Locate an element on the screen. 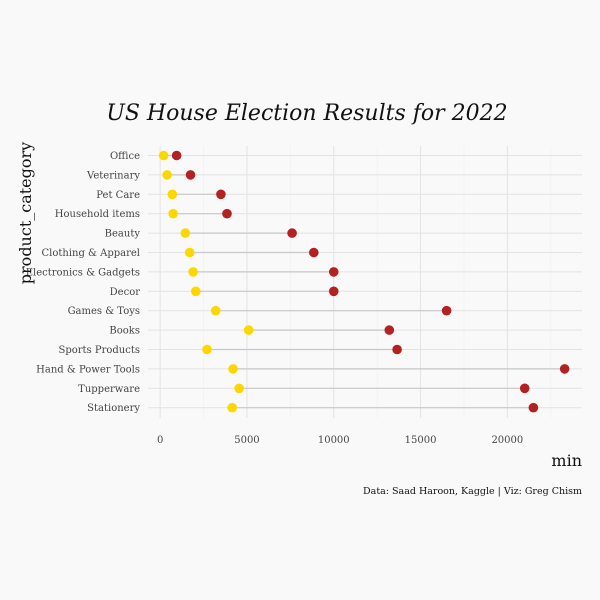  category-label: Books is located at coordinates (124, 331).